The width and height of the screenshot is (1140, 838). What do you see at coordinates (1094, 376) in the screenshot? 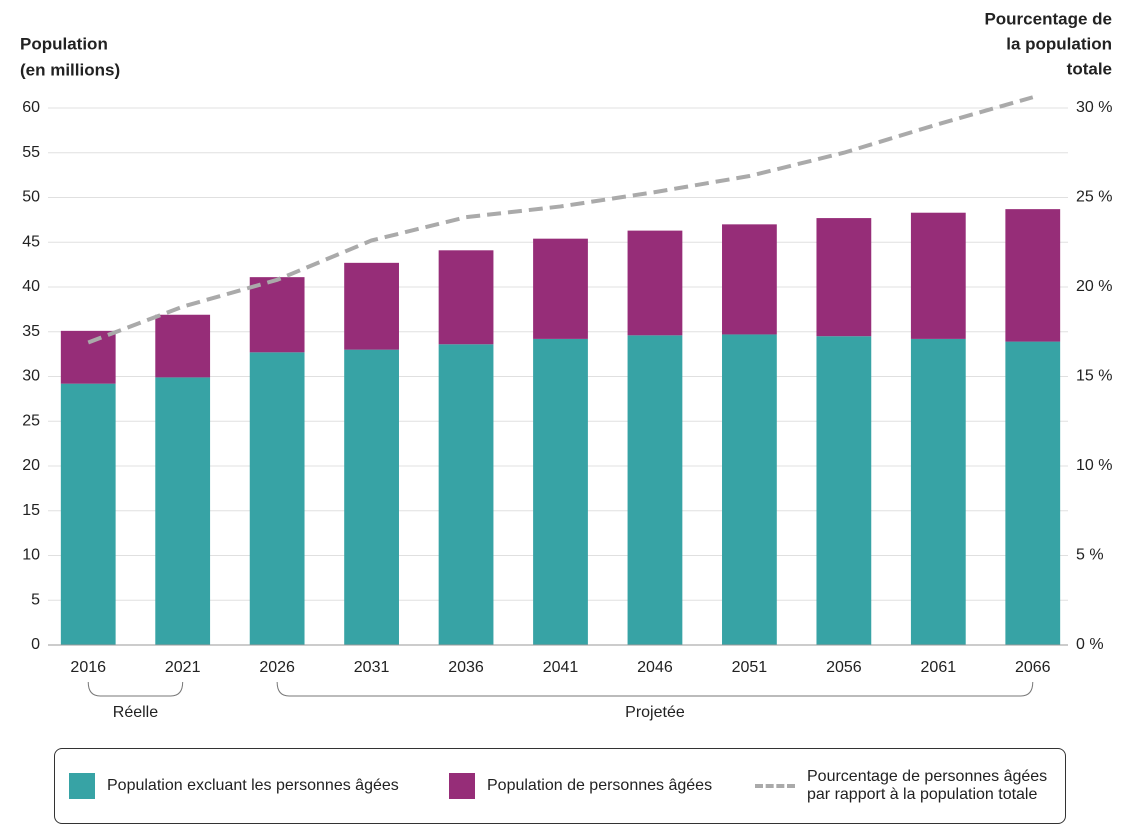
I see `y2-tick-label: 15 %` at bounding box center [1094, 376].